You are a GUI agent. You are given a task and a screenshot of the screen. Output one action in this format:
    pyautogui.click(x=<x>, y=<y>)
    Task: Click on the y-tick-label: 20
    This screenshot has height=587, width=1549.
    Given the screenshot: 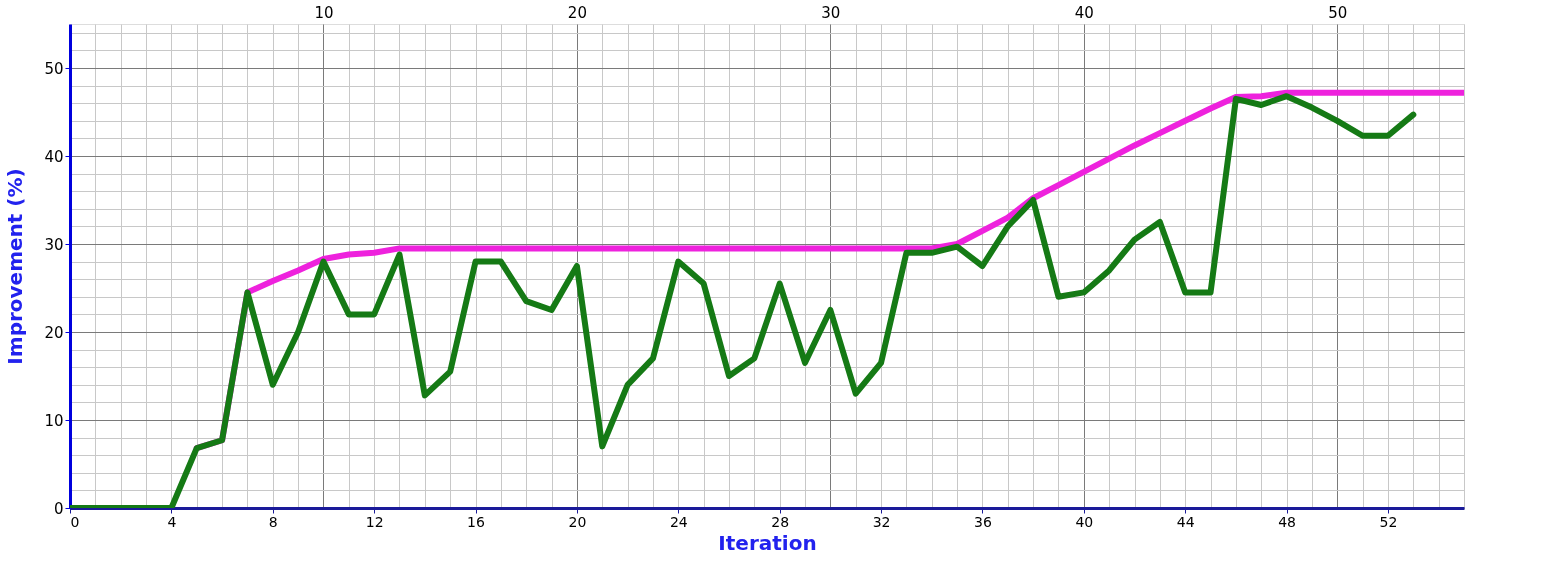 What is the action you would take?
    pyautogui.click(x=54, y=332)
    